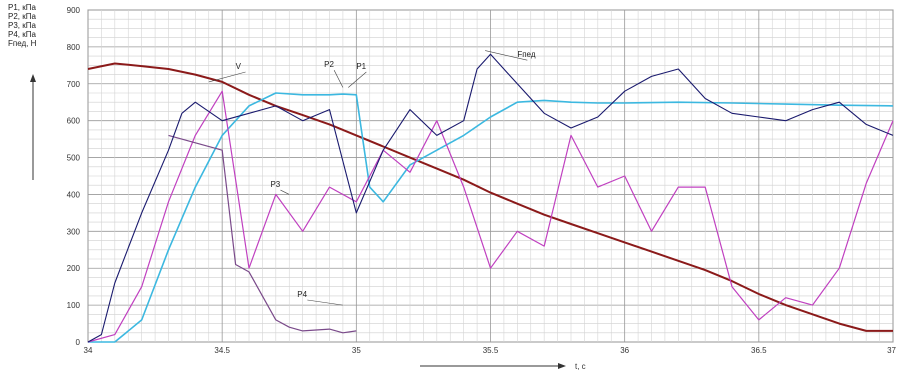  I want to click on y-tick-label: 700, so click(74, 84).